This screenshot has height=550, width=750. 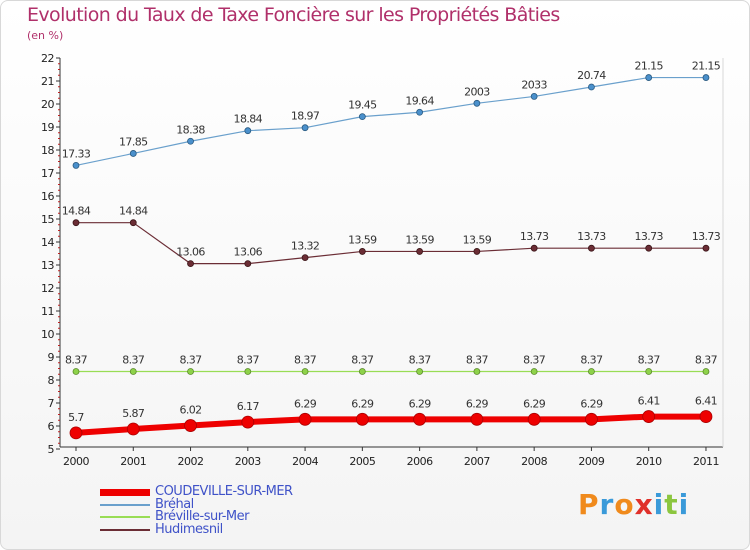 What do you see at coordinates (51, 449) in the screenshot?
I see `y-tick-label: 5` at bounding box center [51, 449].